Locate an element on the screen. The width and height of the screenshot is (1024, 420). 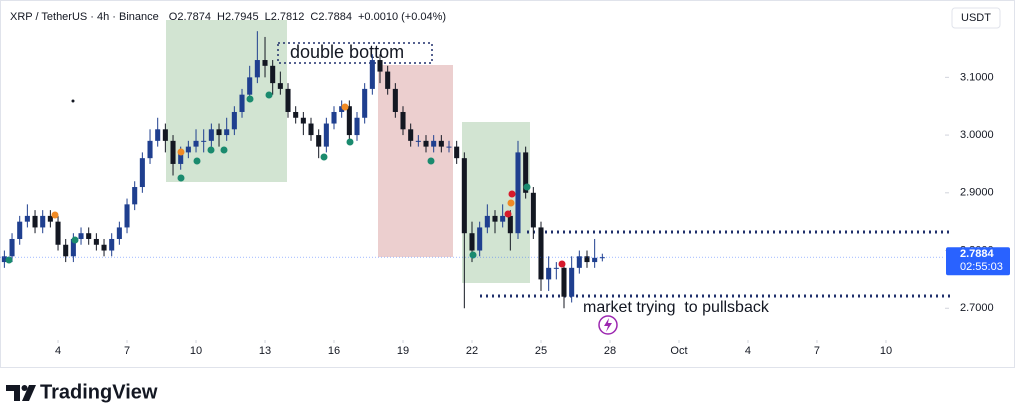
zone-box is located at coordinates (226, 101).